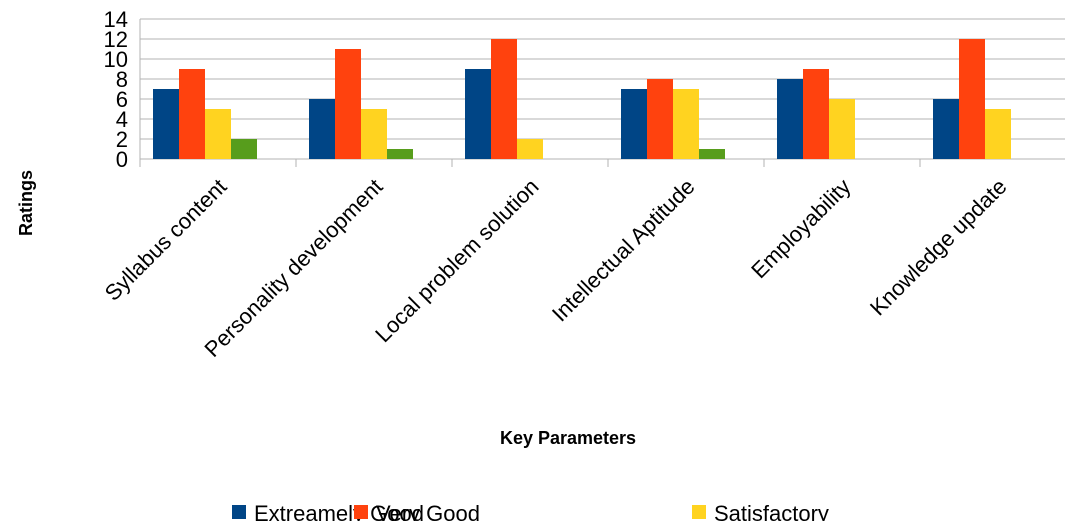 The width and height of the screenshot is (1065, 521). What do you see at coordinates (623, 250) in the screenshot?
I see `x-tick-label: Intellectual Aptitude` at bounding box center [623, 250].